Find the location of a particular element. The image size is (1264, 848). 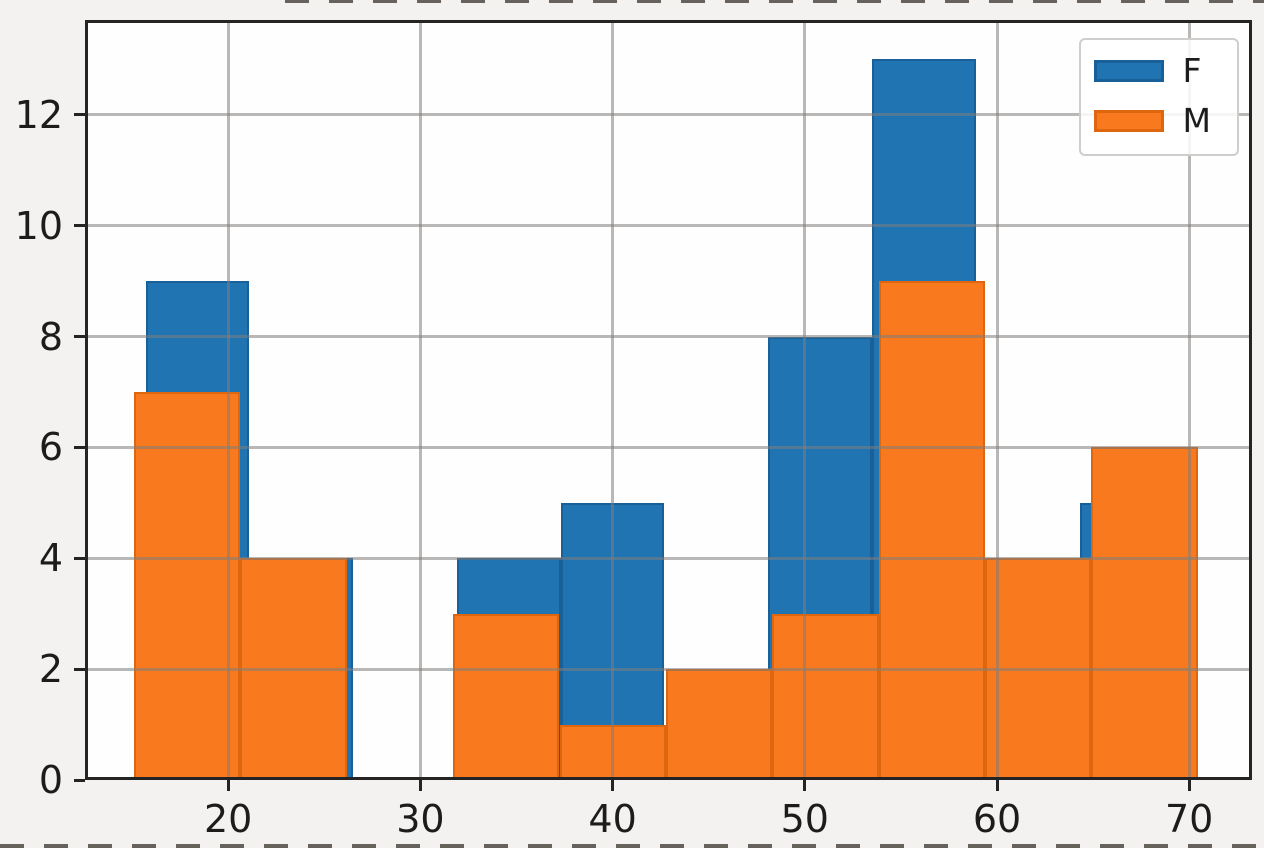

y-tick-label-0: 0 is located at coordinates (50, 780).